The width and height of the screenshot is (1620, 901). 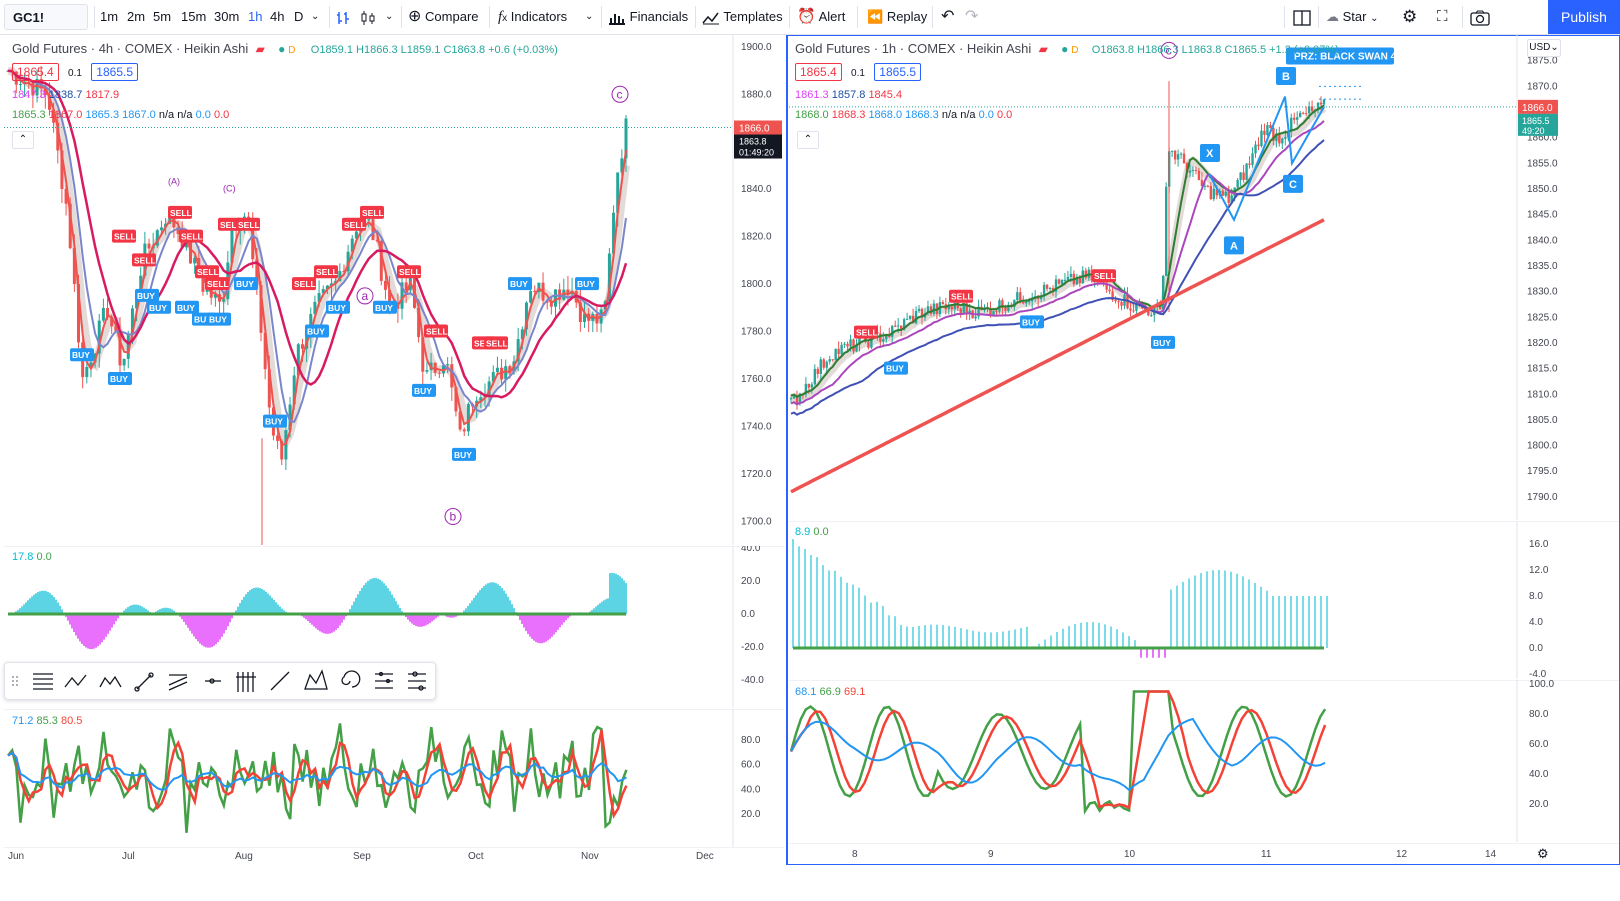 I want to click on publish-button: Publish, so click(x=1584, y=17).